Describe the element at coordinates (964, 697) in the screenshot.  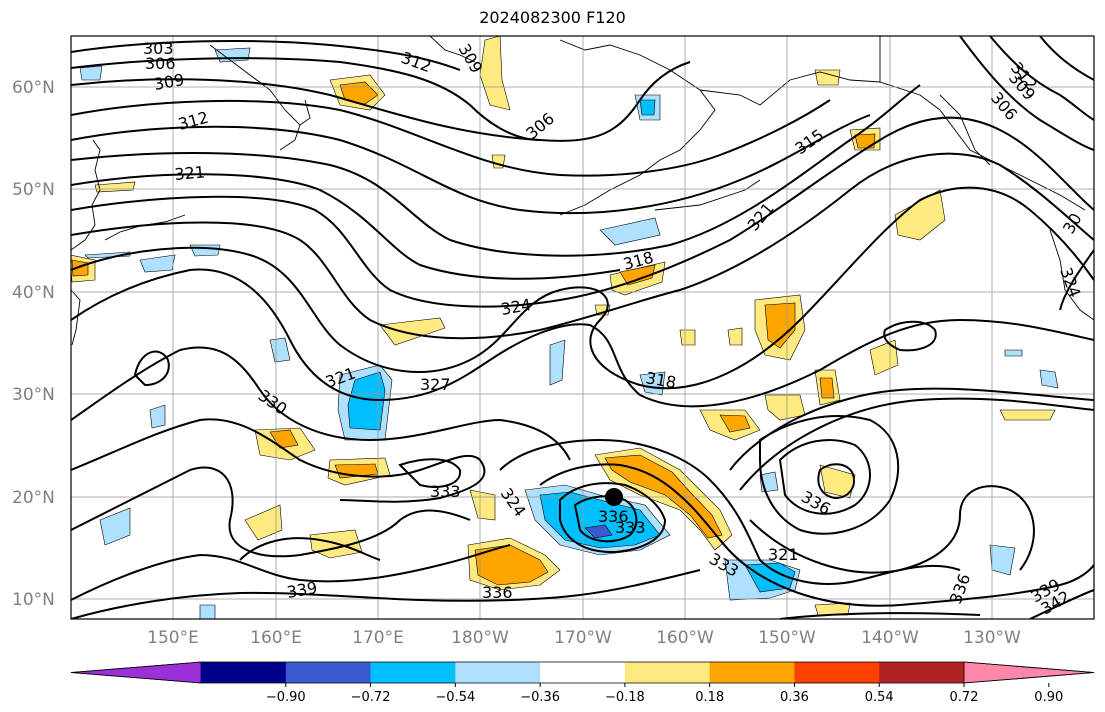
I see `colorbar-tick-label: 0.72` at that location.